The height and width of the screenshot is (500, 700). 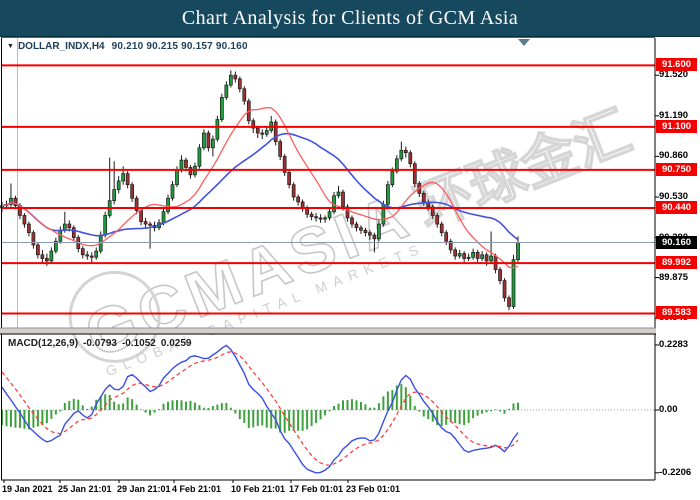 I want to click on macd-header: MACD(12,26,9) -0.0793 -0.1052 0.0259, so click(x=102, y=343).